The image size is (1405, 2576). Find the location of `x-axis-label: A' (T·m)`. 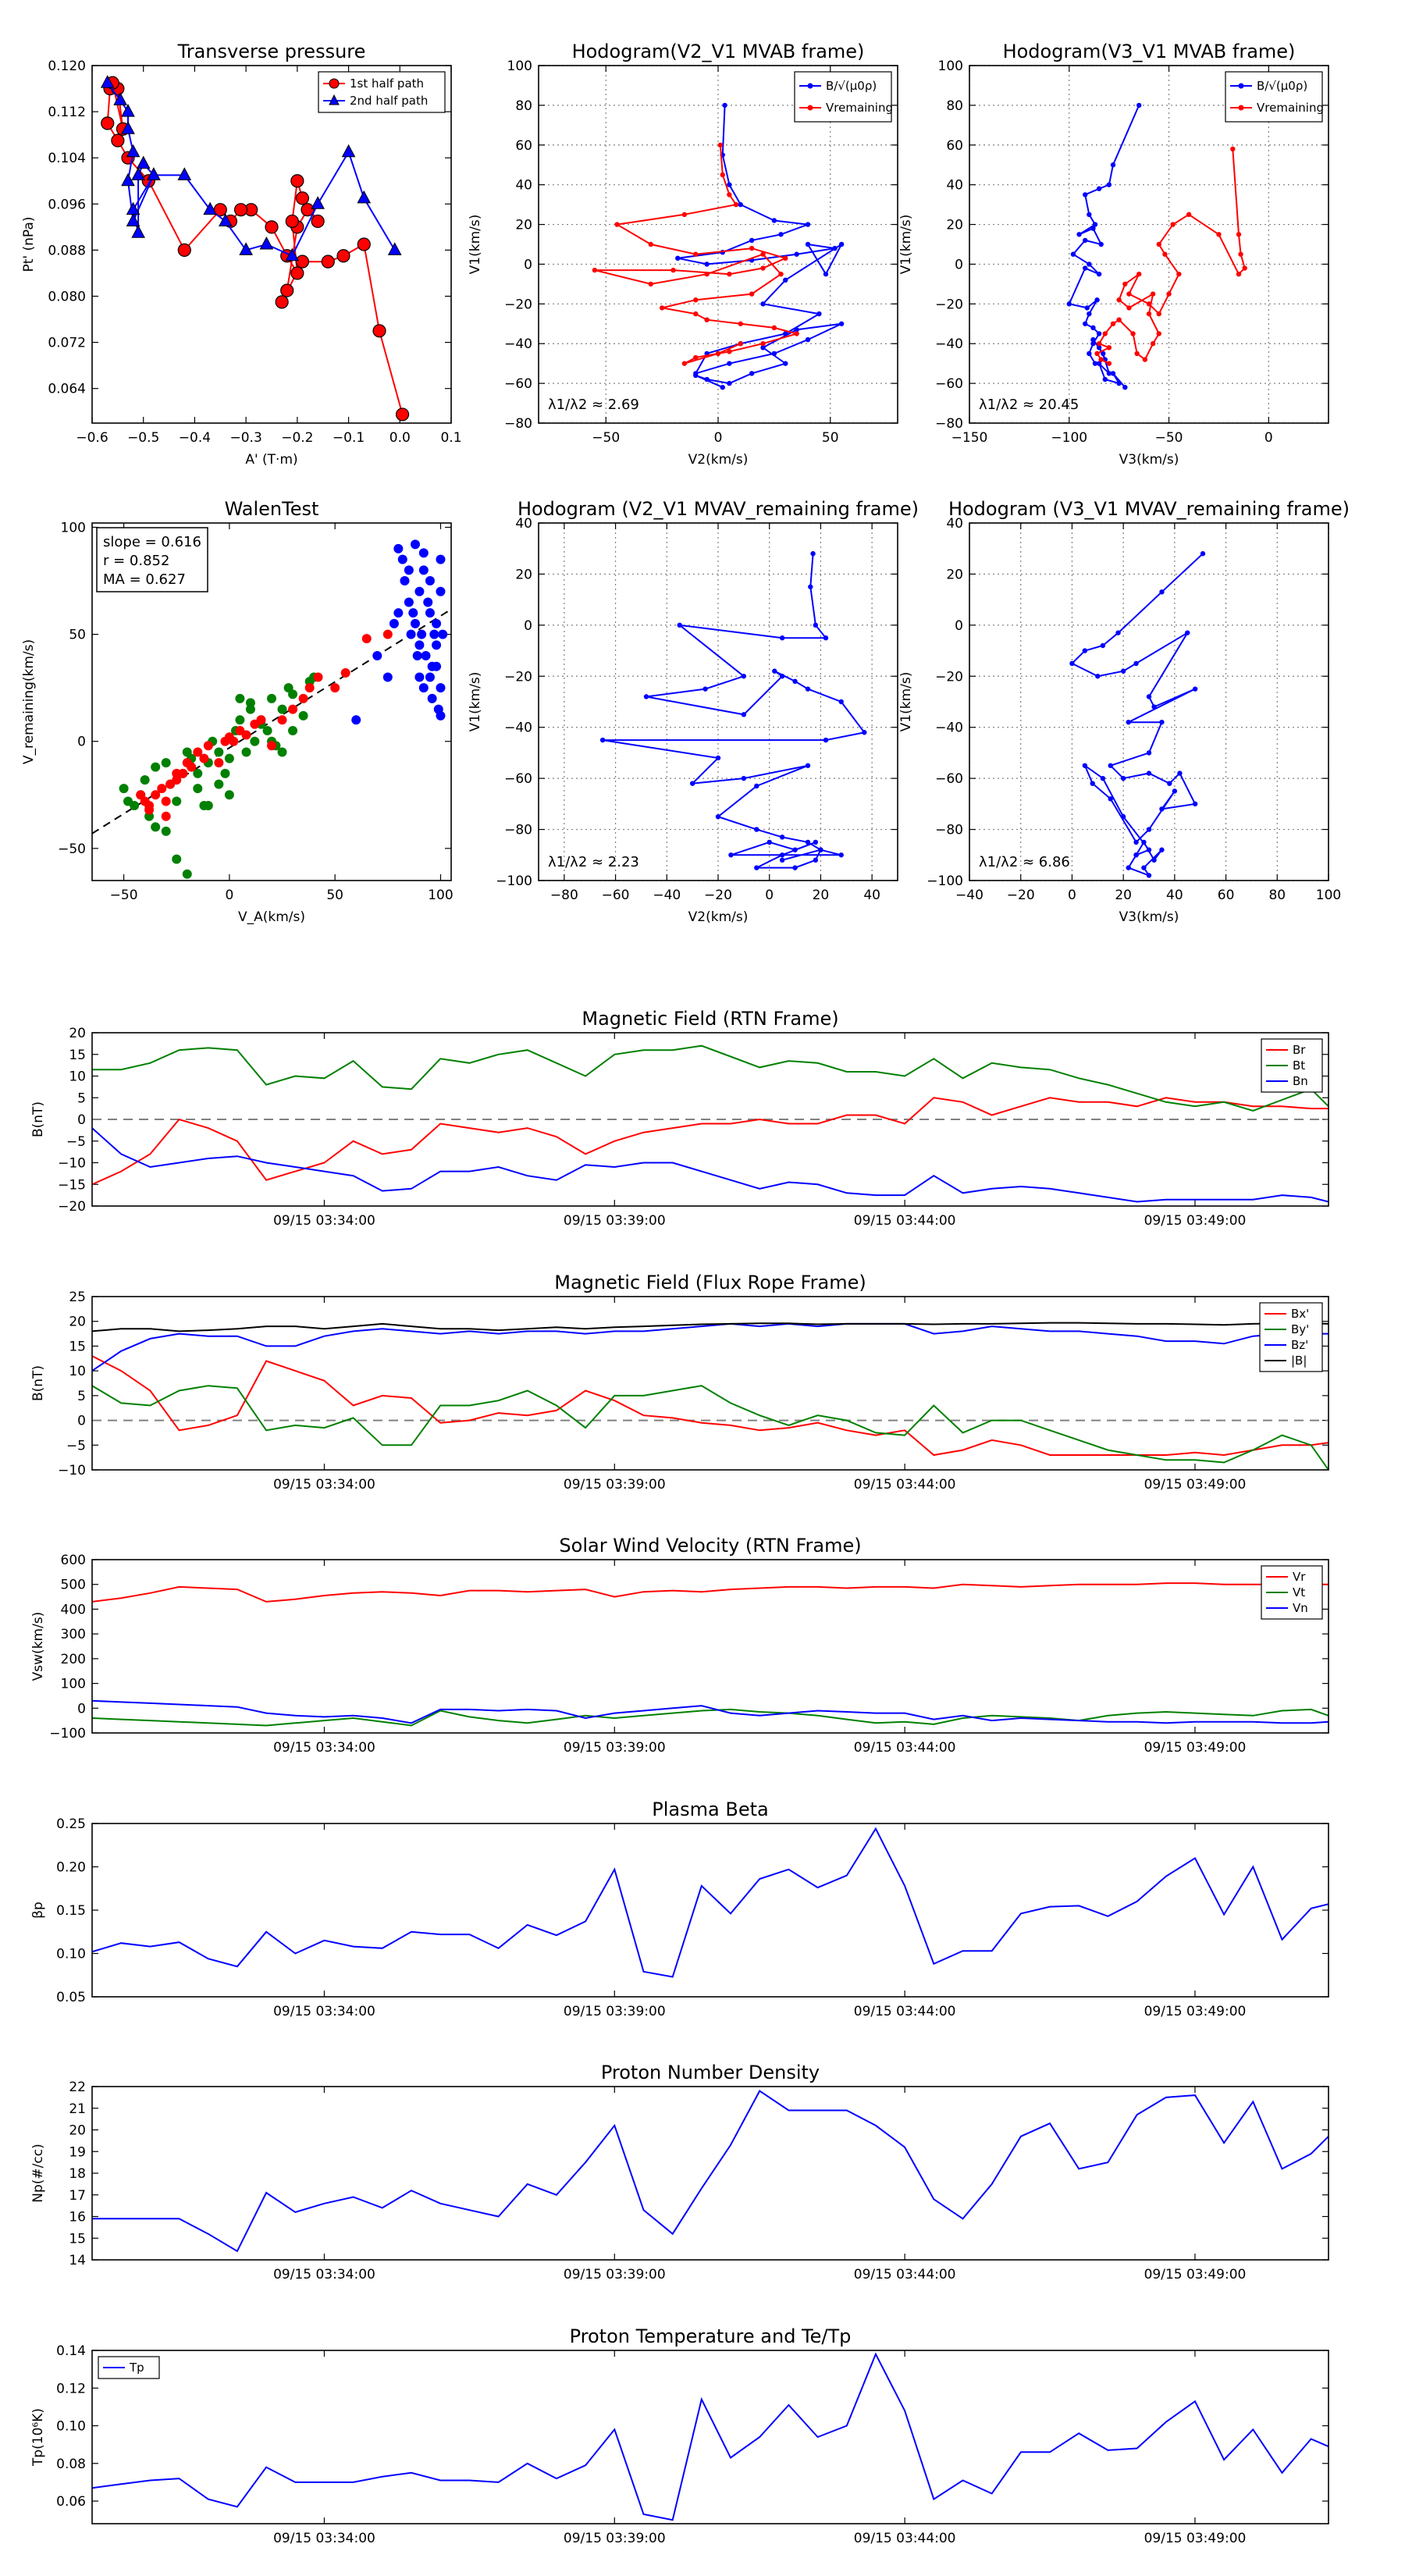

x-axis-label: A' (T·m) is located at coordinates (271, 460).